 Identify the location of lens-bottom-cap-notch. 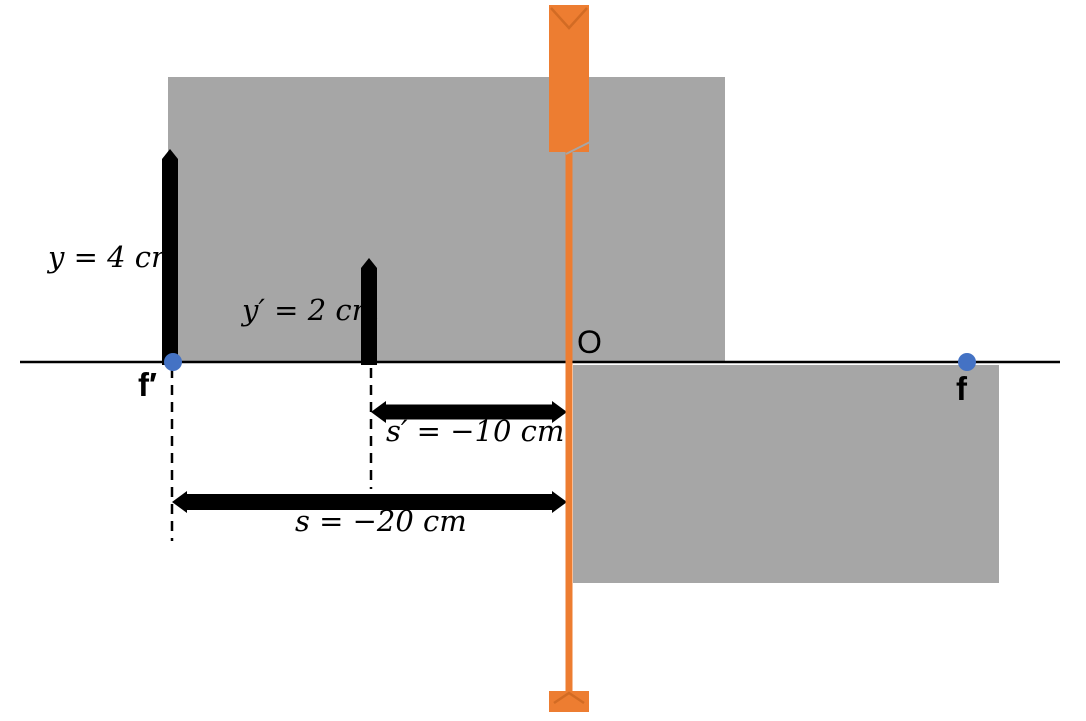
(569, 698).